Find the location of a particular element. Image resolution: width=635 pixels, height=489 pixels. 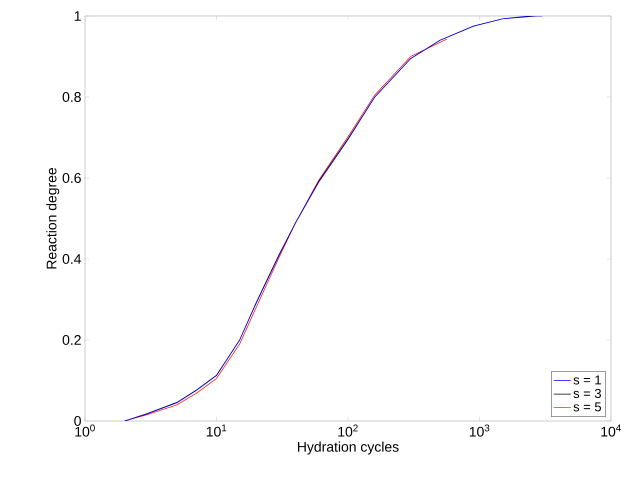

x-tick-label: 10$^{4}$ is located at coordinates (611, 430).